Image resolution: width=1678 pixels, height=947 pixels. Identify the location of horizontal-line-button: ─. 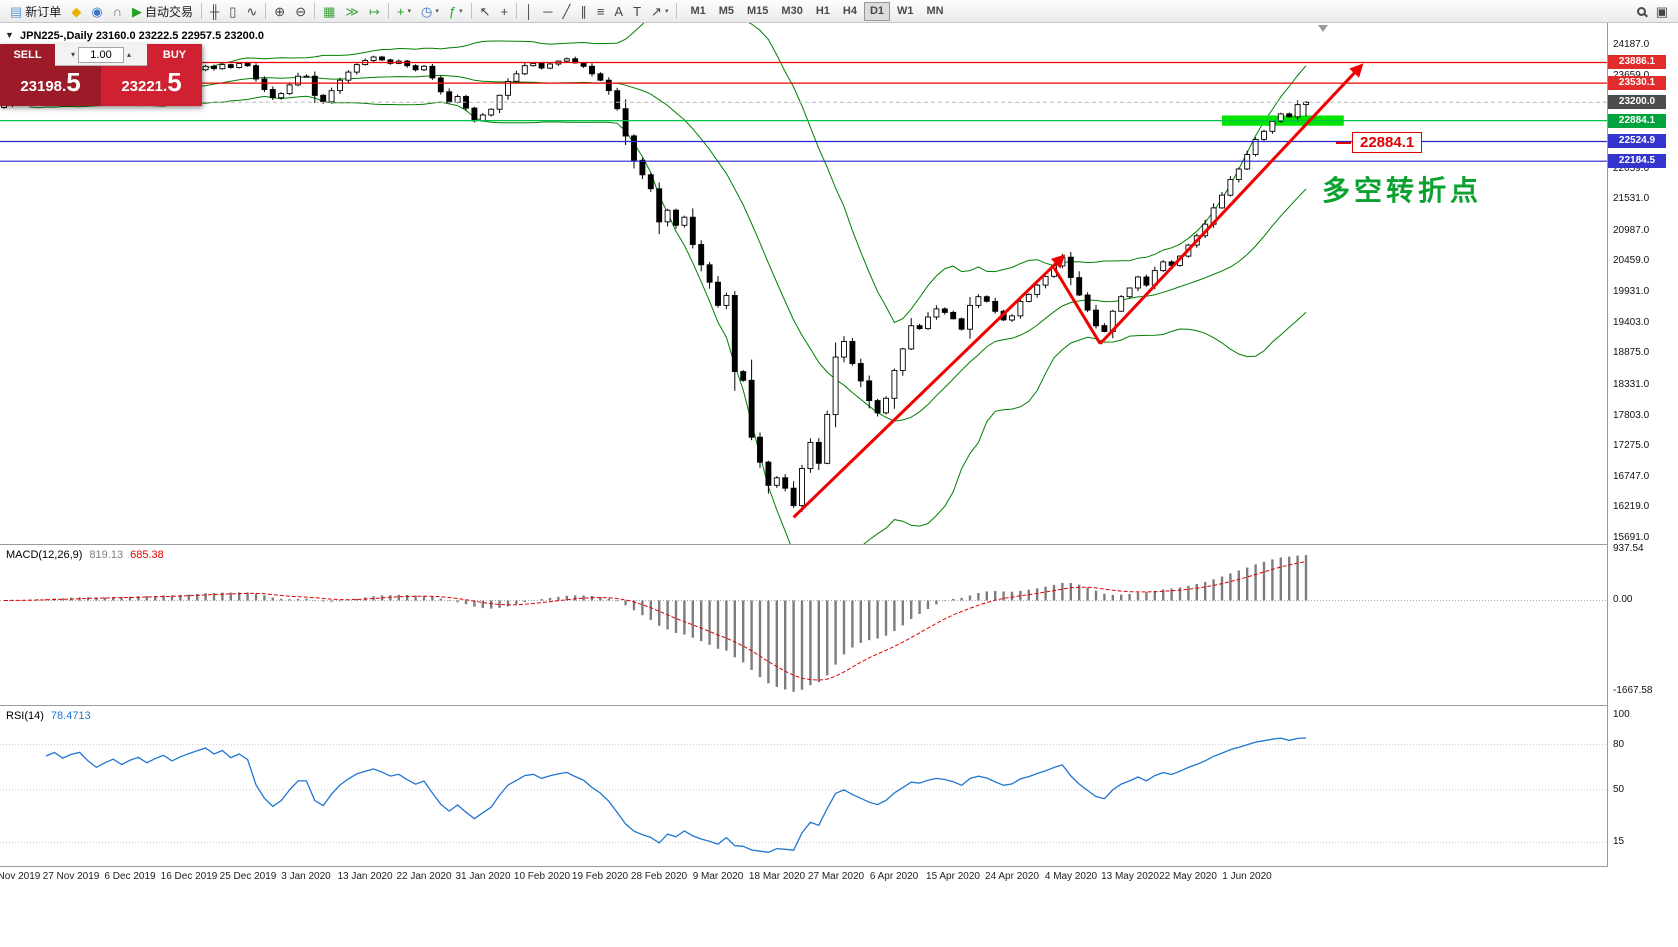
(547, 11).